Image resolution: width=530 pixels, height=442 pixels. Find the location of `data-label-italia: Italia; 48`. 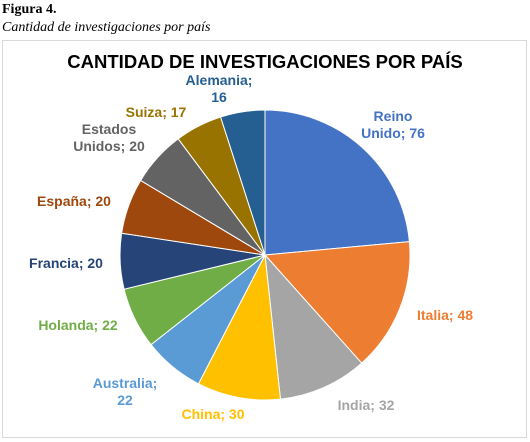

data-label-italia: Italia; 48 is located at coordinates (445, 315).